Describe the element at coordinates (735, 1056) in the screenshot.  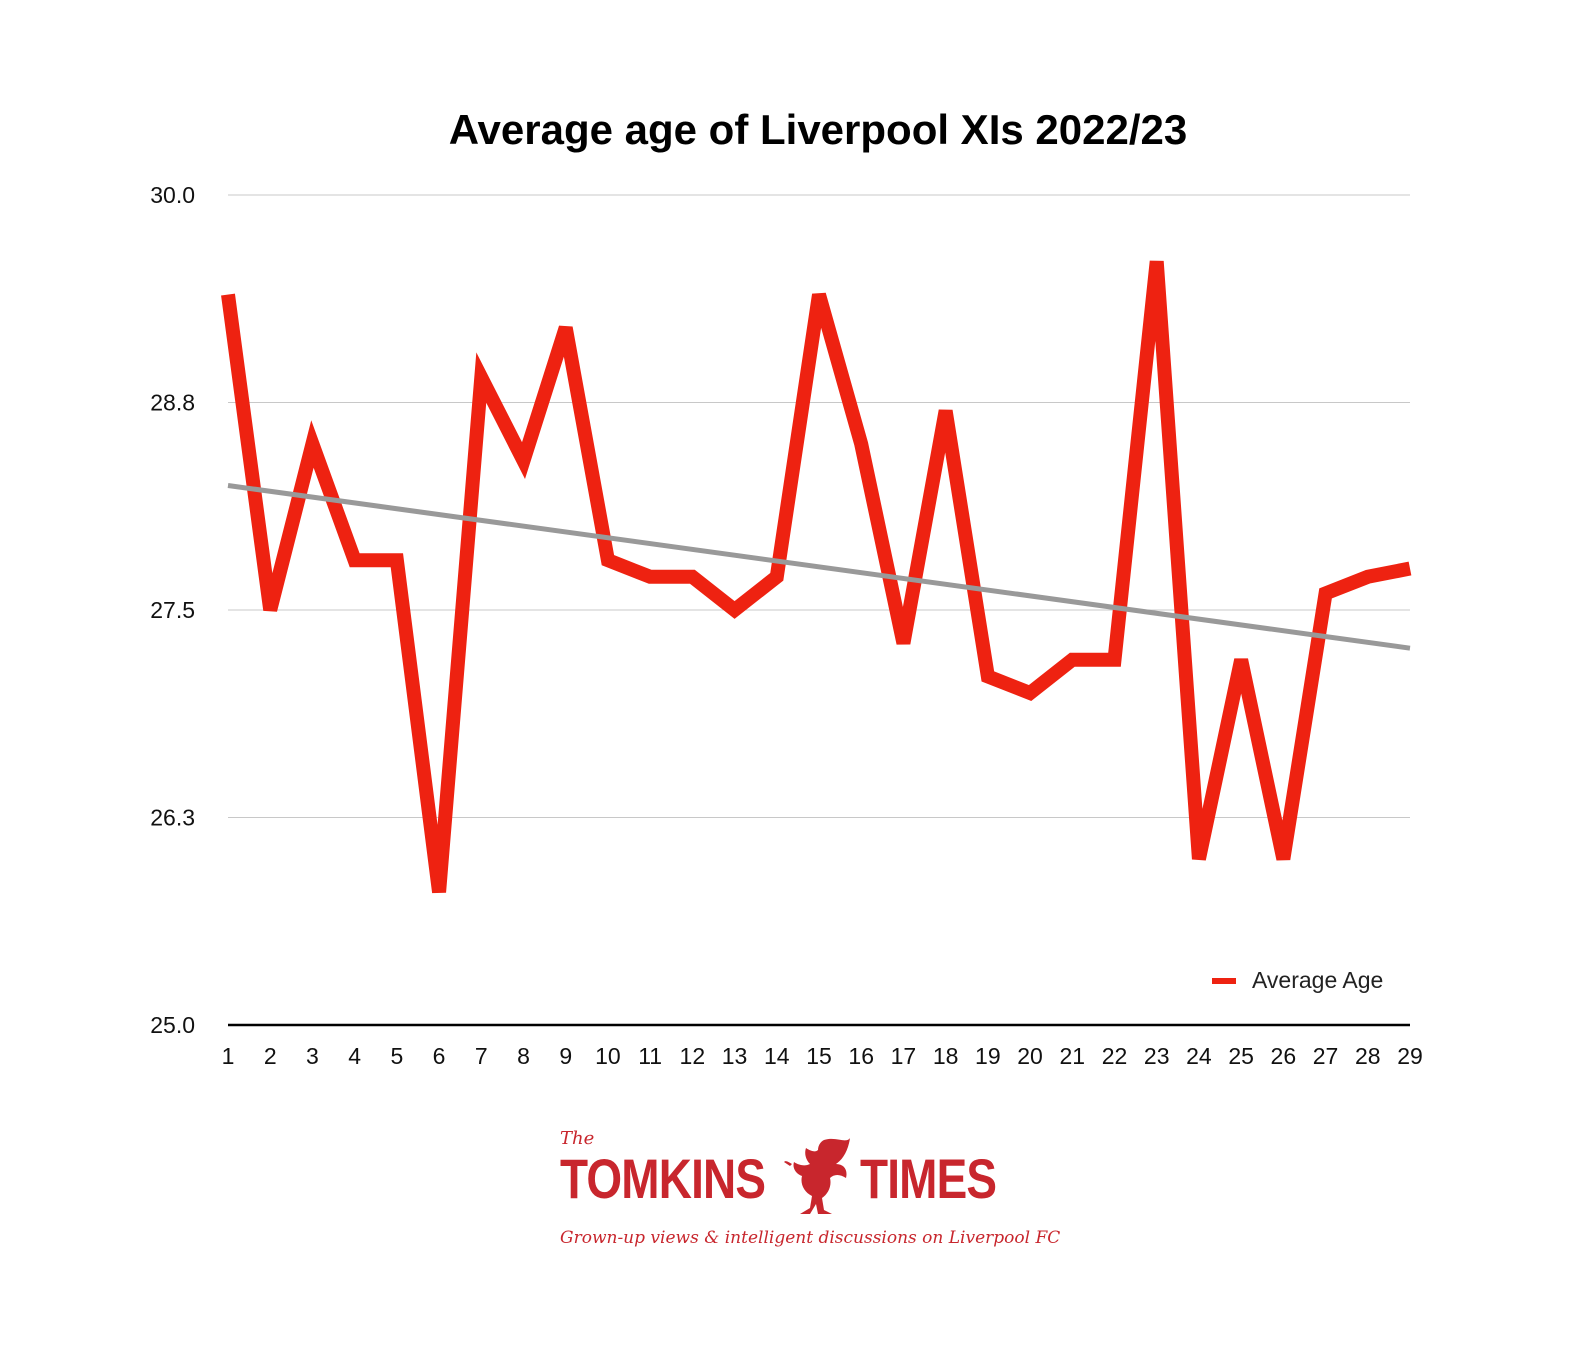
I see `x-tick-label: 13` at that location.